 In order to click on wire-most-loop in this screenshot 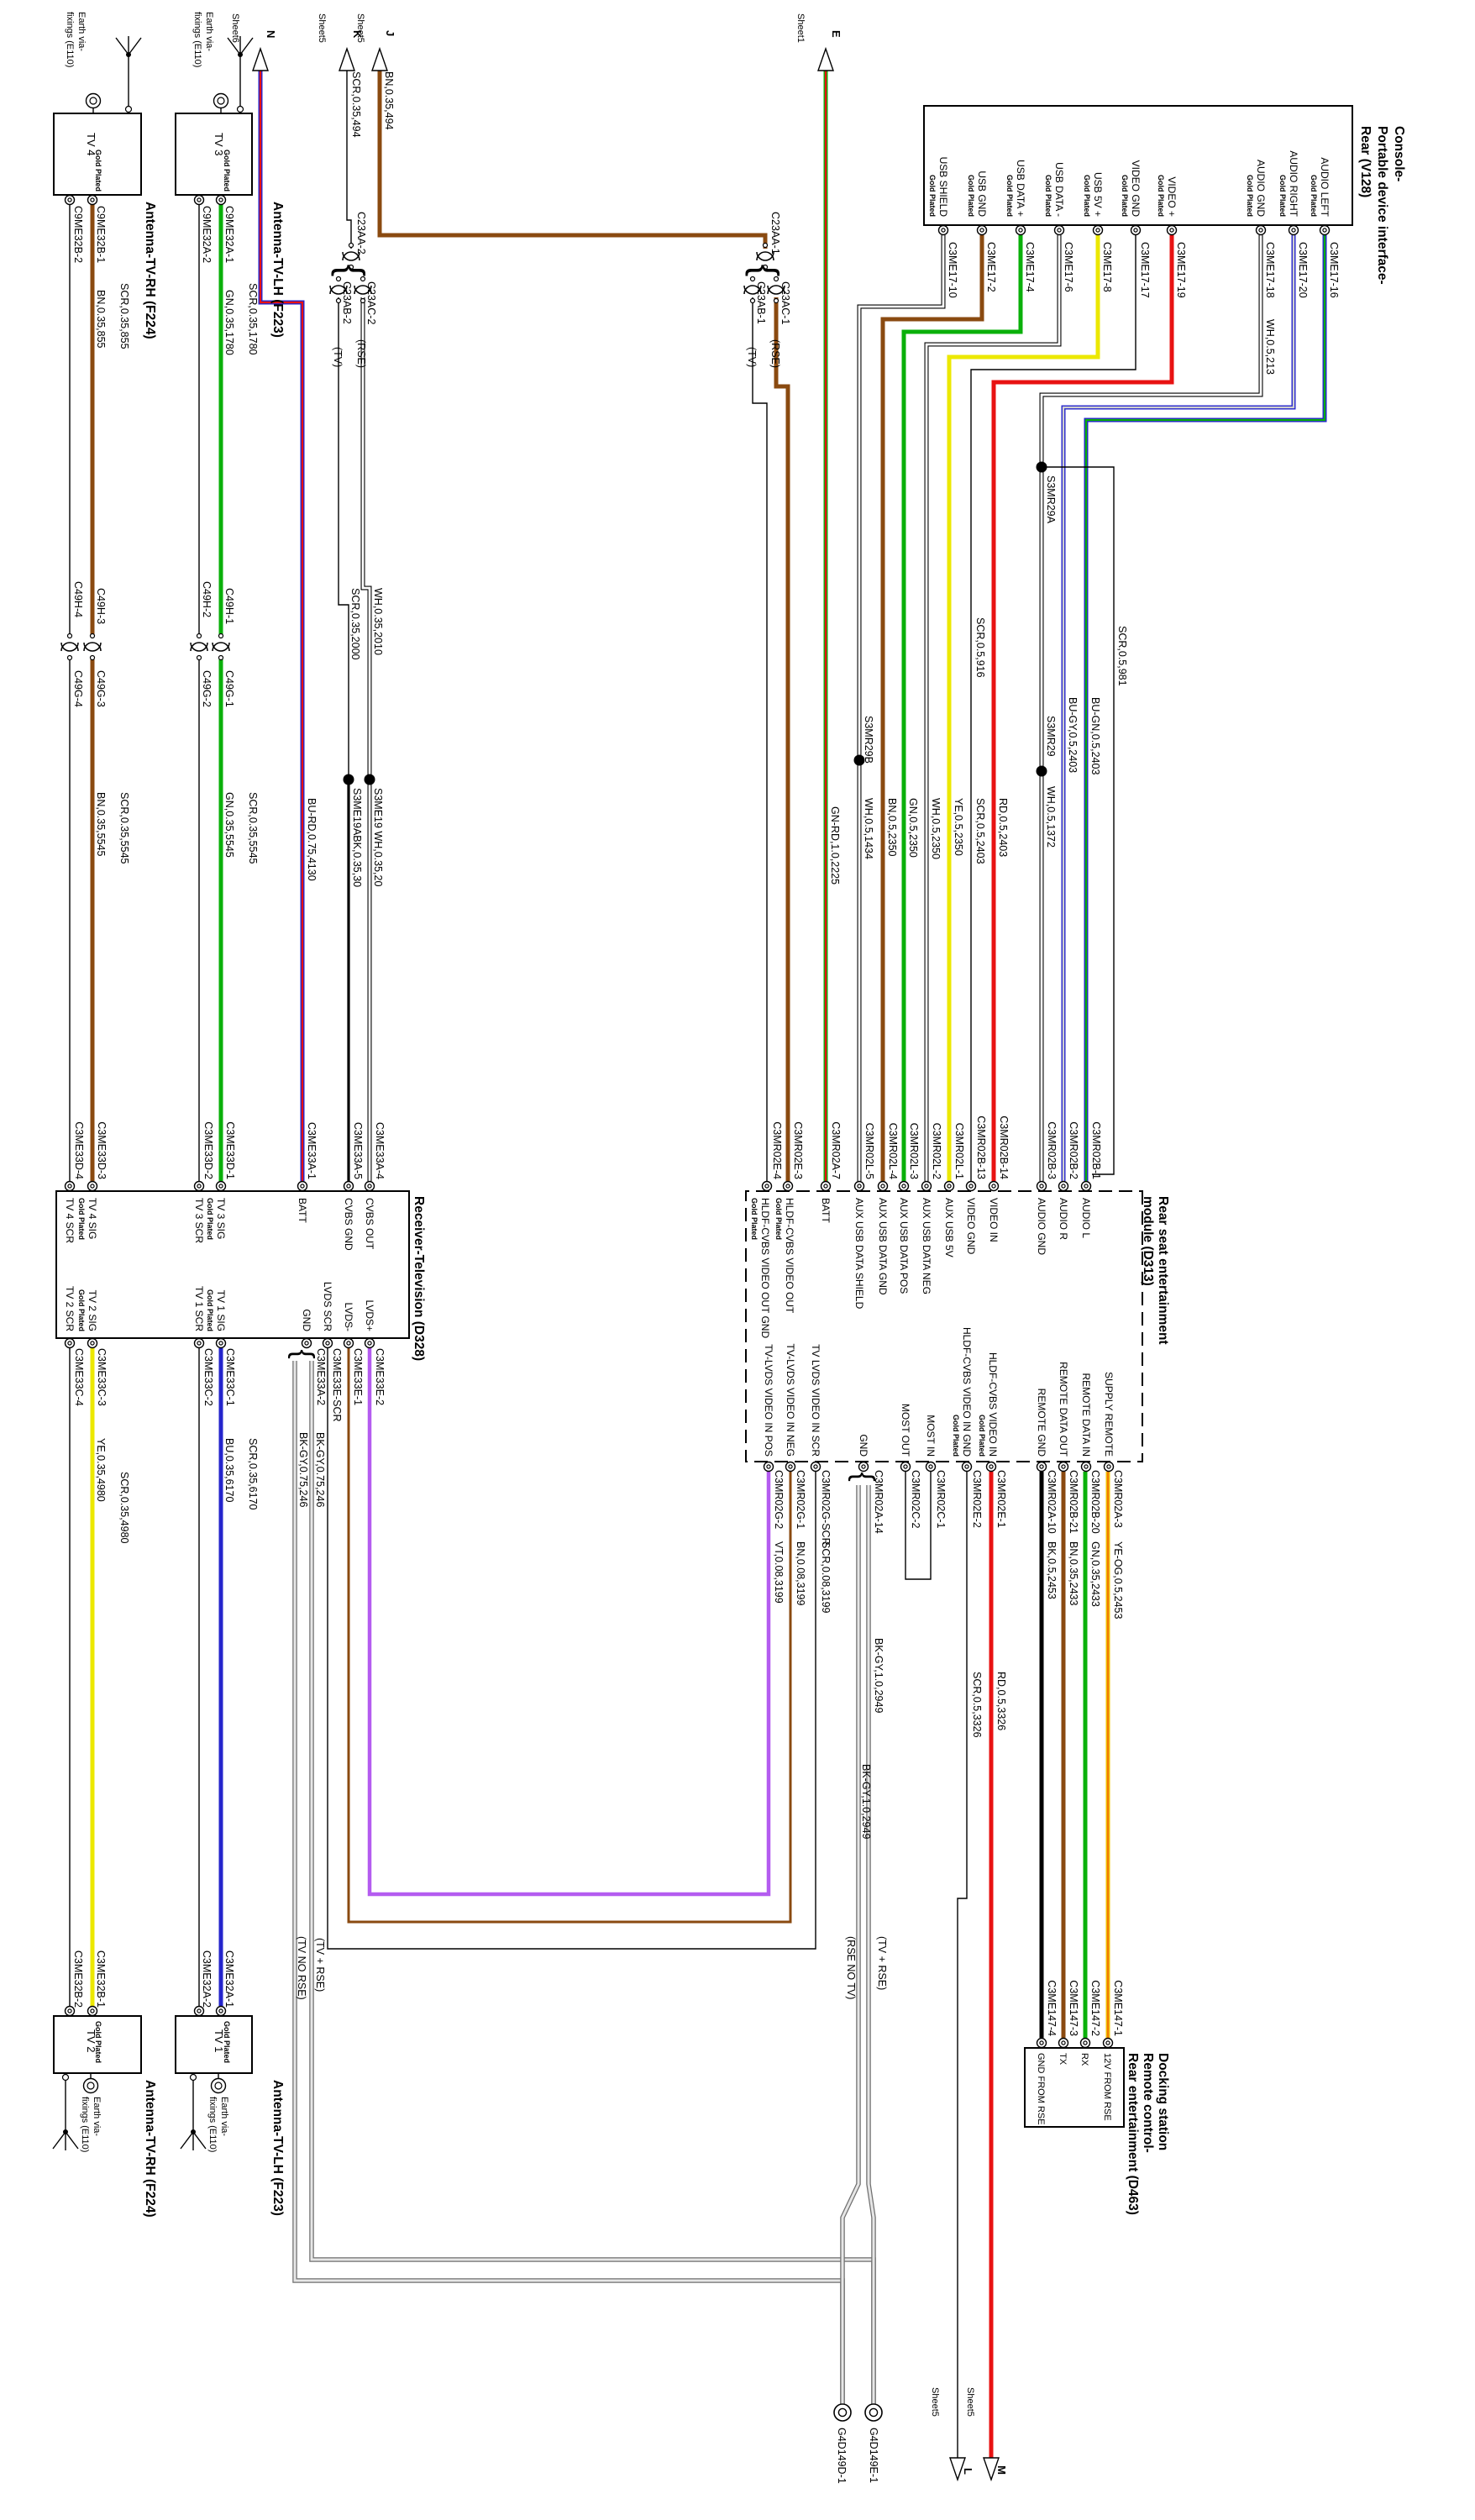, I will do `click(918, 1526)`.